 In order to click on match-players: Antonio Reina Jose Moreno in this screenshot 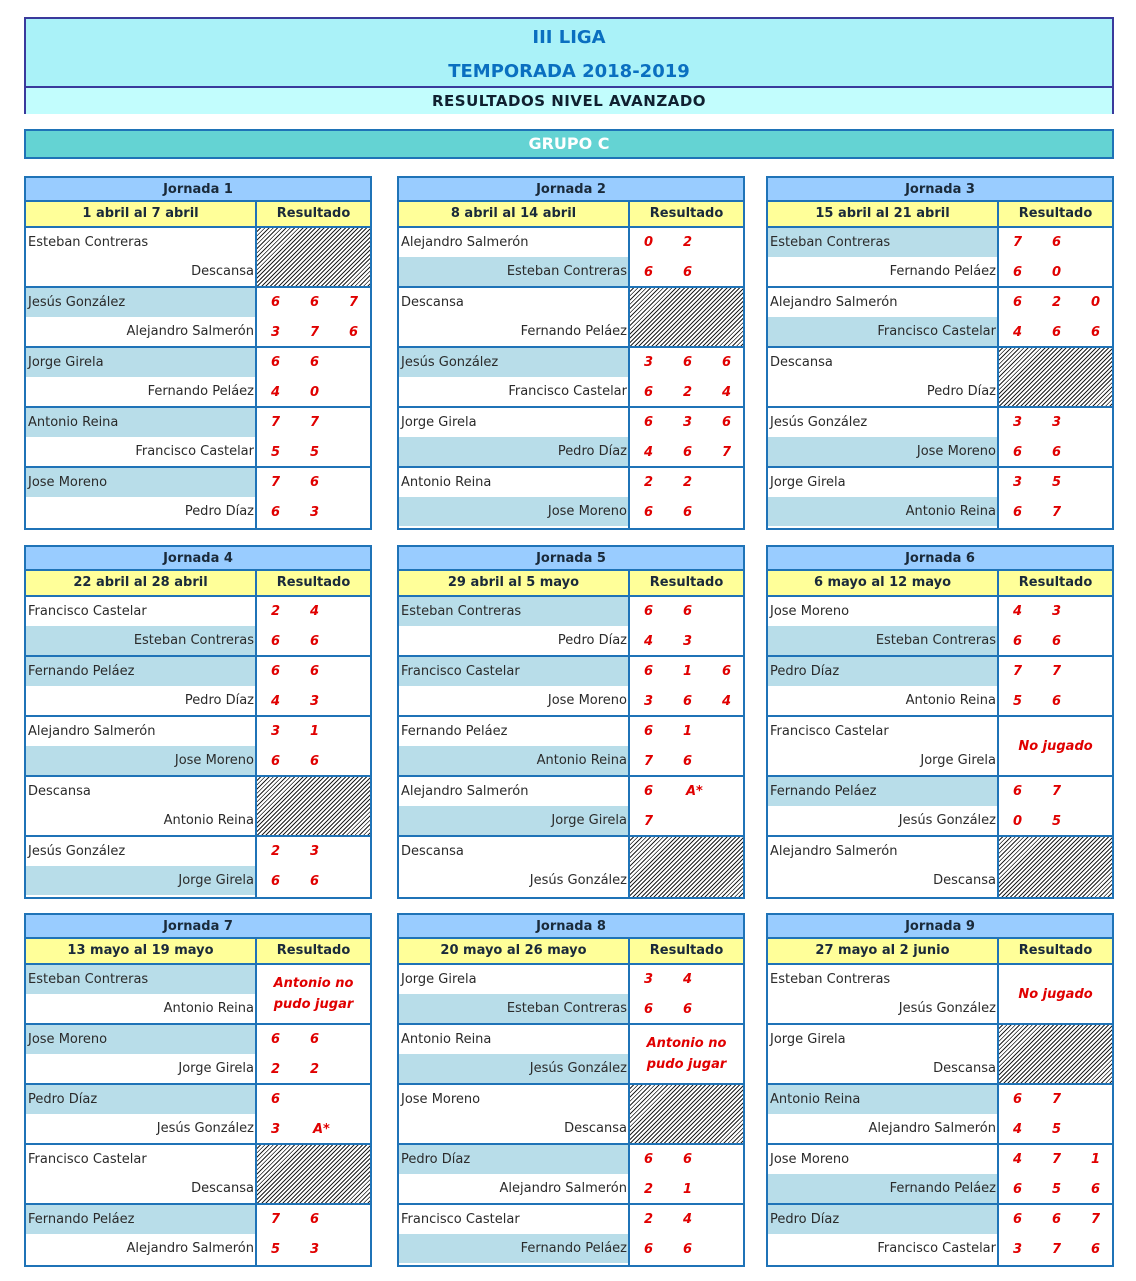, I will do `click(514, 498)`.